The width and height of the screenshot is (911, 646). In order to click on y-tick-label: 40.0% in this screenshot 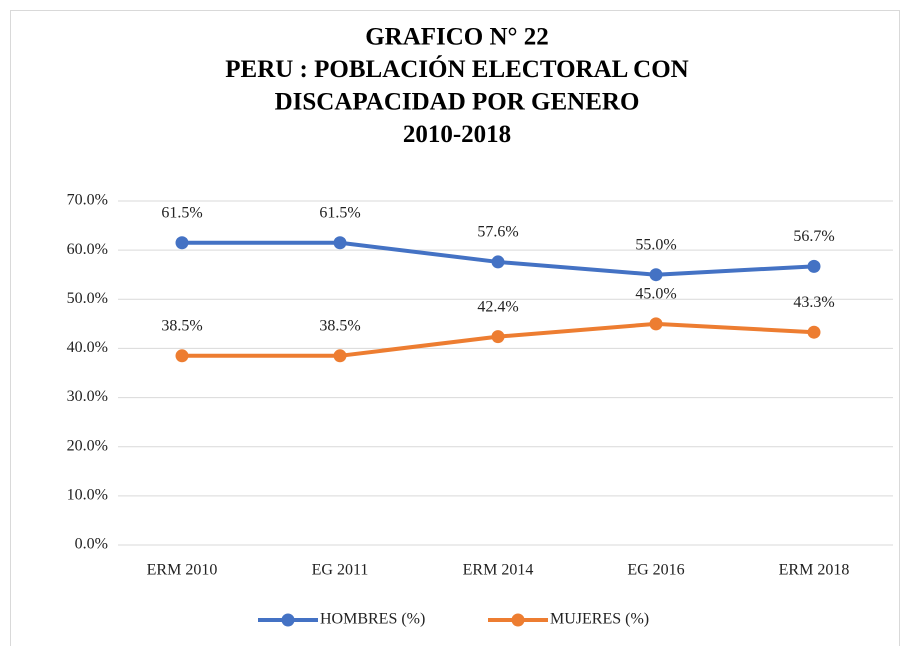, I will do `click(87, 347)`.